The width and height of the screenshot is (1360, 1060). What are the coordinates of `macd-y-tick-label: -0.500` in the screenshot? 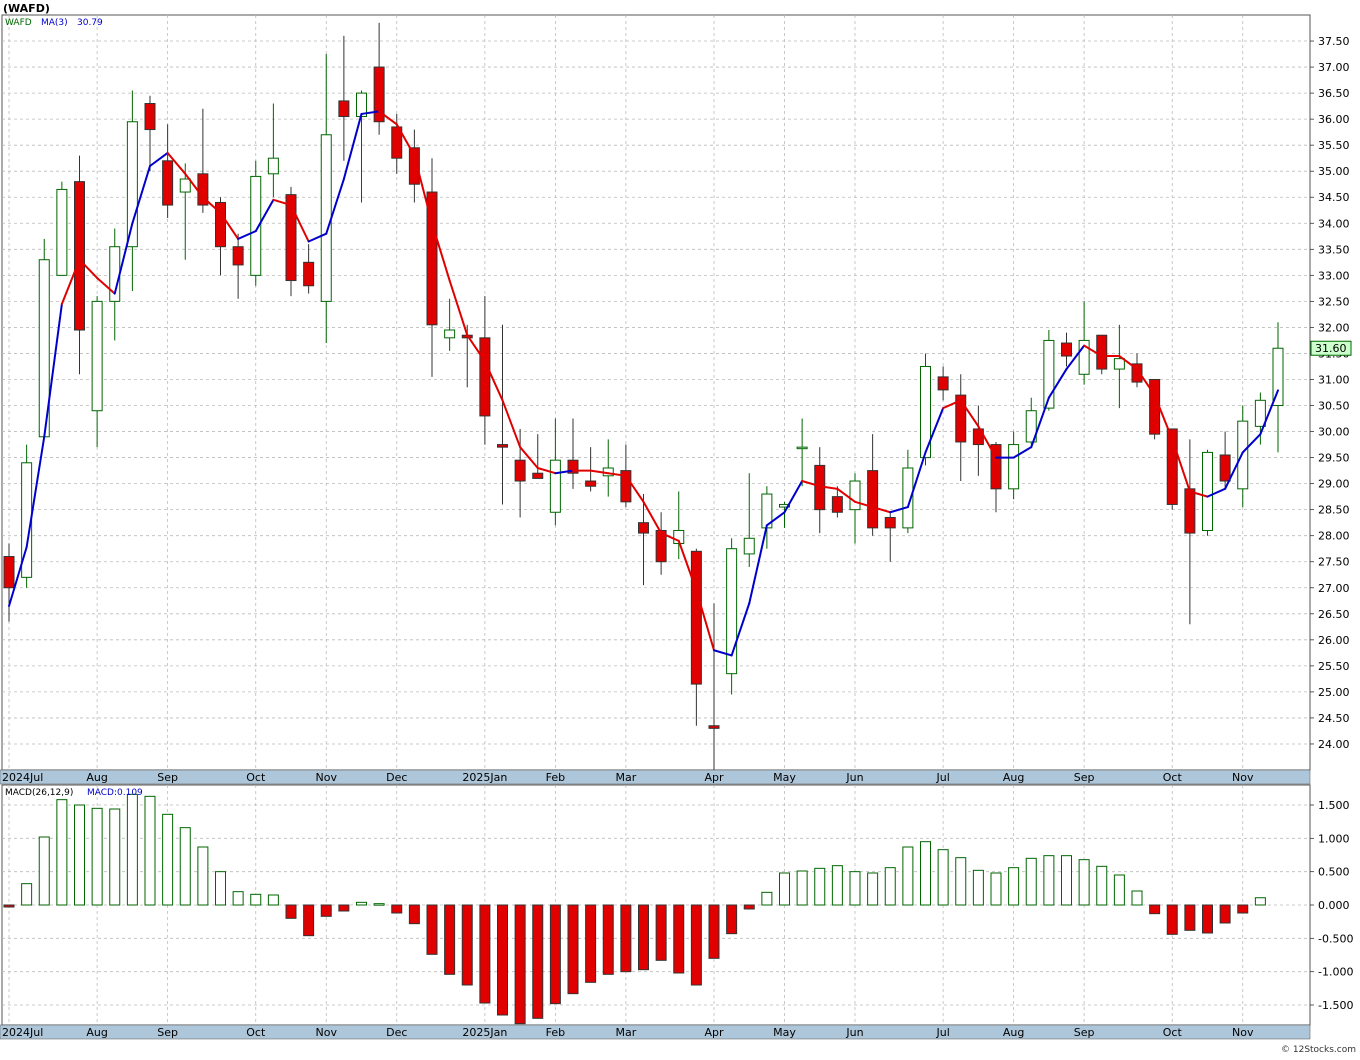 It's located at (1335, 938).